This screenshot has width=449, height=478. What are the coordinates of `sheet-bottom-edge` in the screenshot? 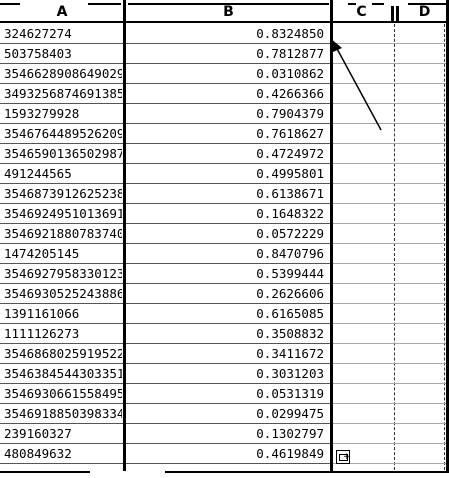 It's located at (224, 474).